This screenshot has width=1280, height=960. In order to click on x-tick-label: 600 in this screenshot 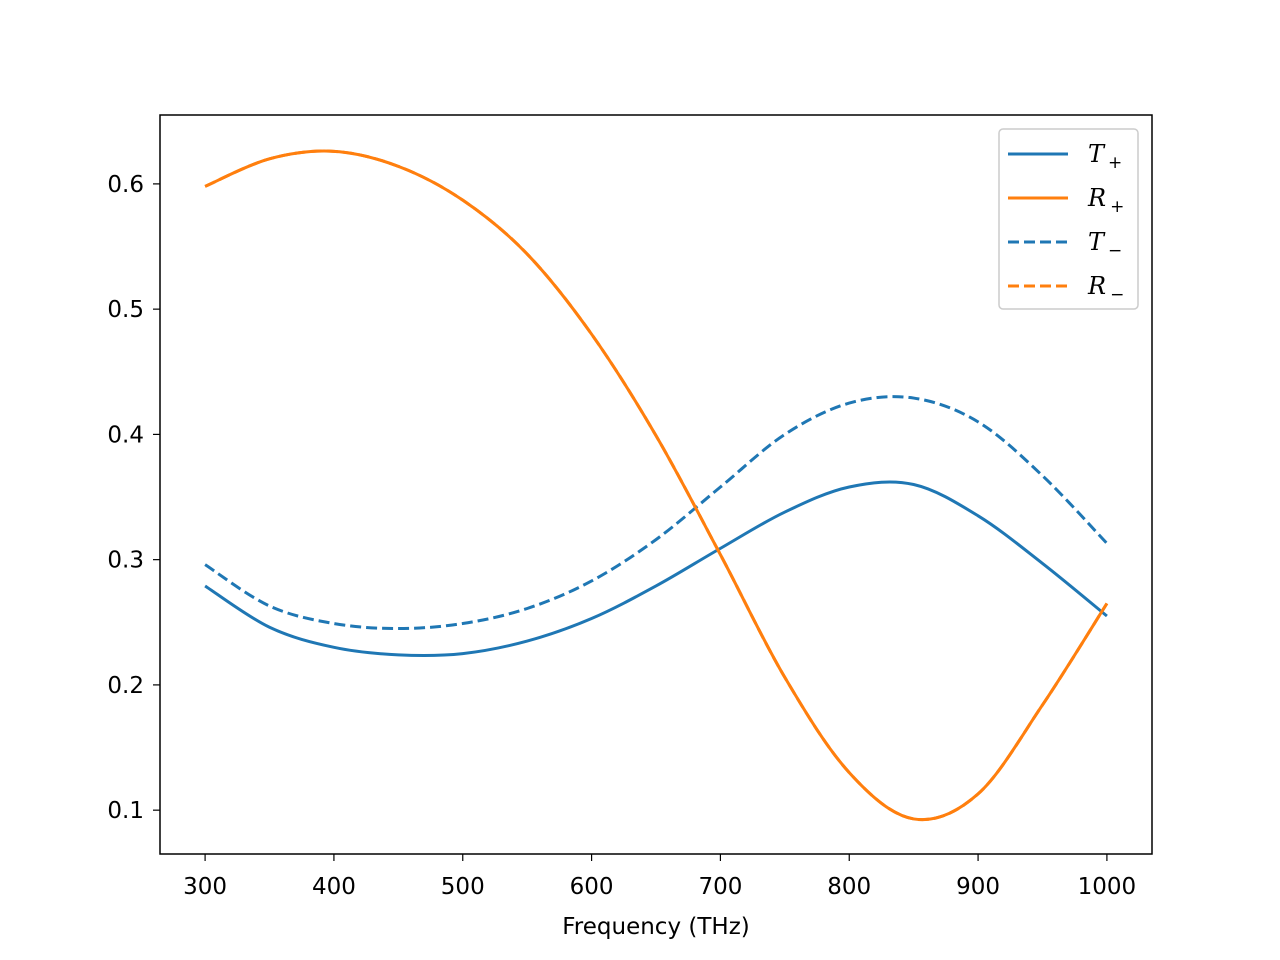, I will do `click(592, 887)`.